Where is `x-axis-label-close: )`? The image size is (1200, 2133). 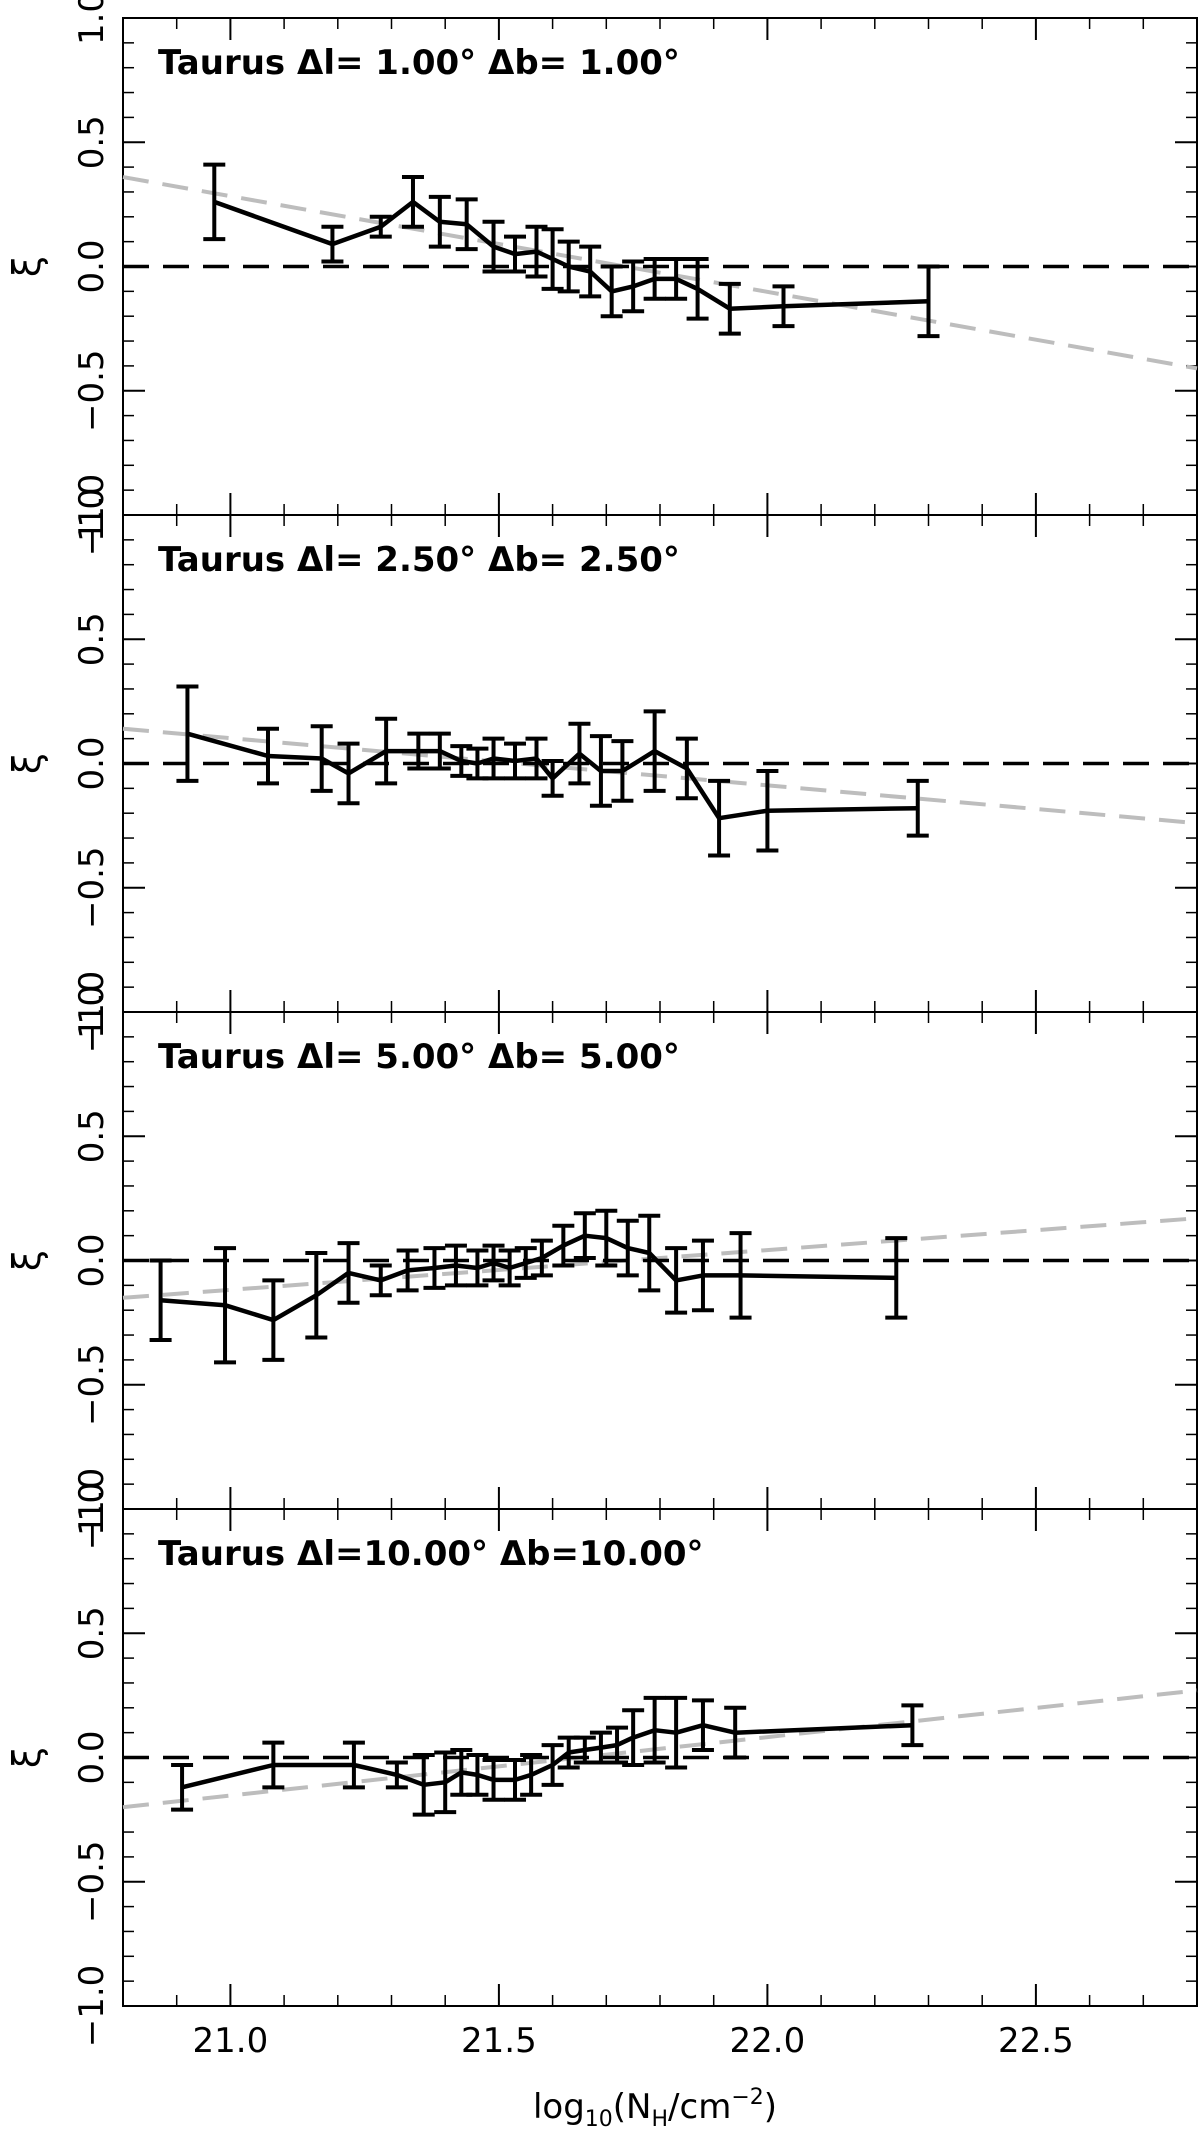
x-axis-label-close: ) is located at coordinates (770, 2107).